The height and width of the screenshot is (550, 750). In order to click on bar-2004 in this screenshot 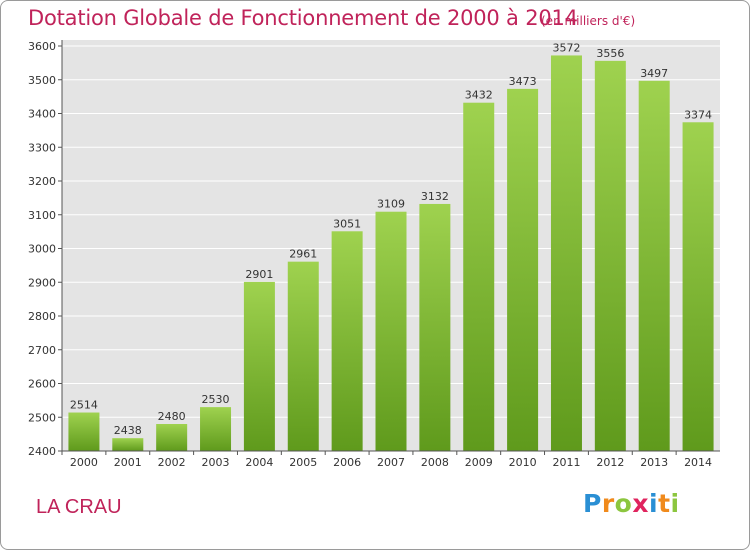, I will do `click(259, 366)`.